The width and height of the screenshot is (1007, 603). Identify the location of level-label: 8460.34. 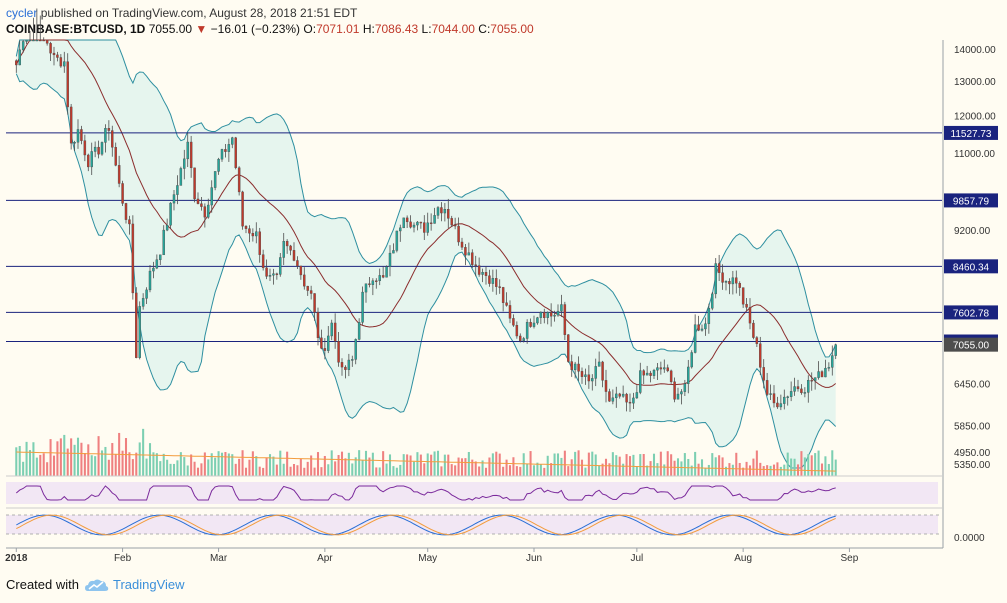
(971, 267).